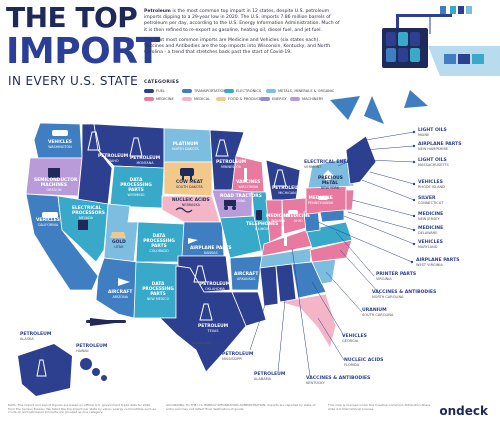  Describe the element at coordinates (374, 310) in the screenshot. I see `callout-title: URANIUM` at that location.